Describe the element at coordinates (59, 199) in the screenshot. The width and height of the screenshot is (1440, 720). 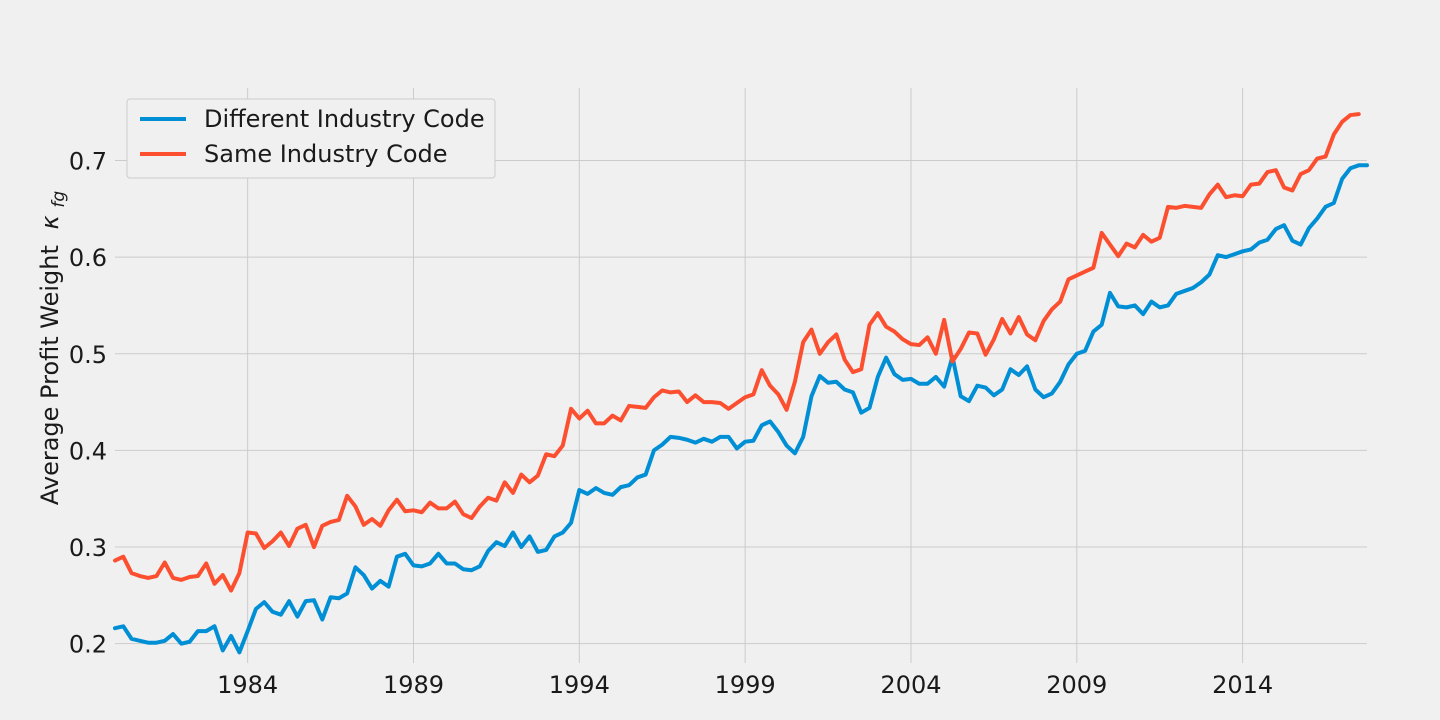
I see `y-axis-label-subscript: fg` at that location.